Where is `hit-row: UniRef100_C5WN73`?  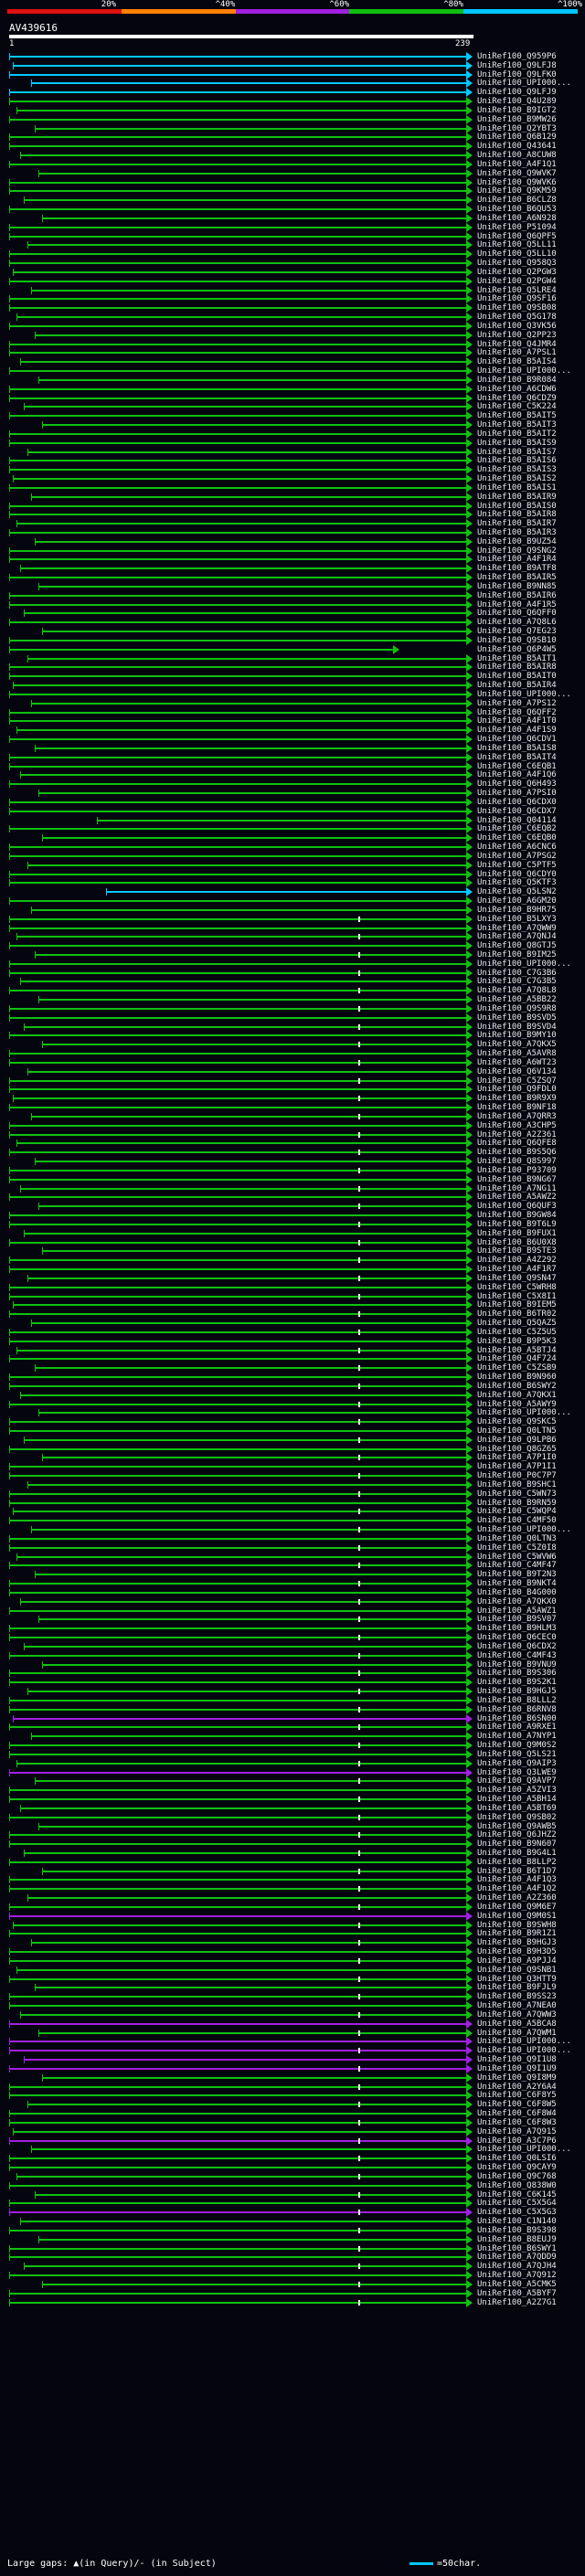 hit-row: UniRef100_C5WN73 is located at coordinates (293, 1494).